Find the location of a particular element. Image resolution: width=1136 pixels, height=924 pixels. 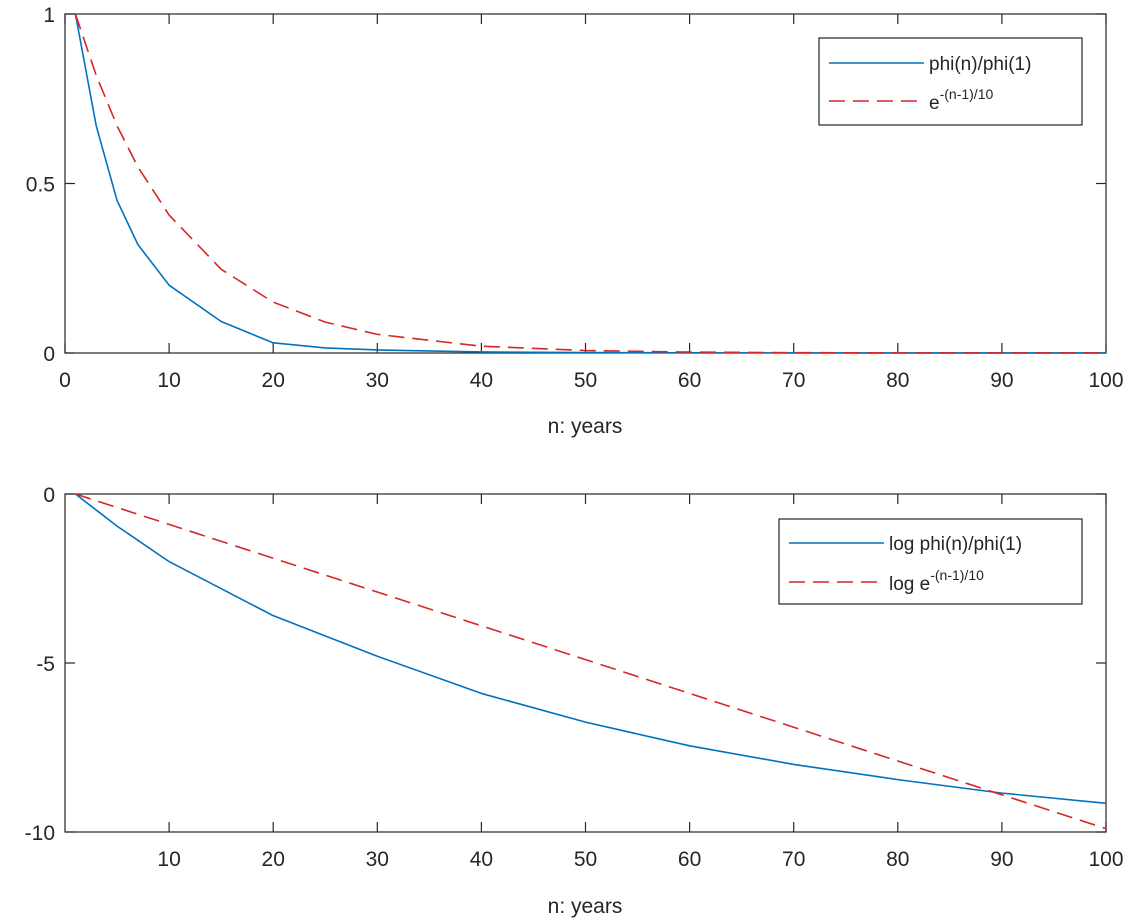

bottom-xtick-label: 30 is located at coordinates (377, 859).